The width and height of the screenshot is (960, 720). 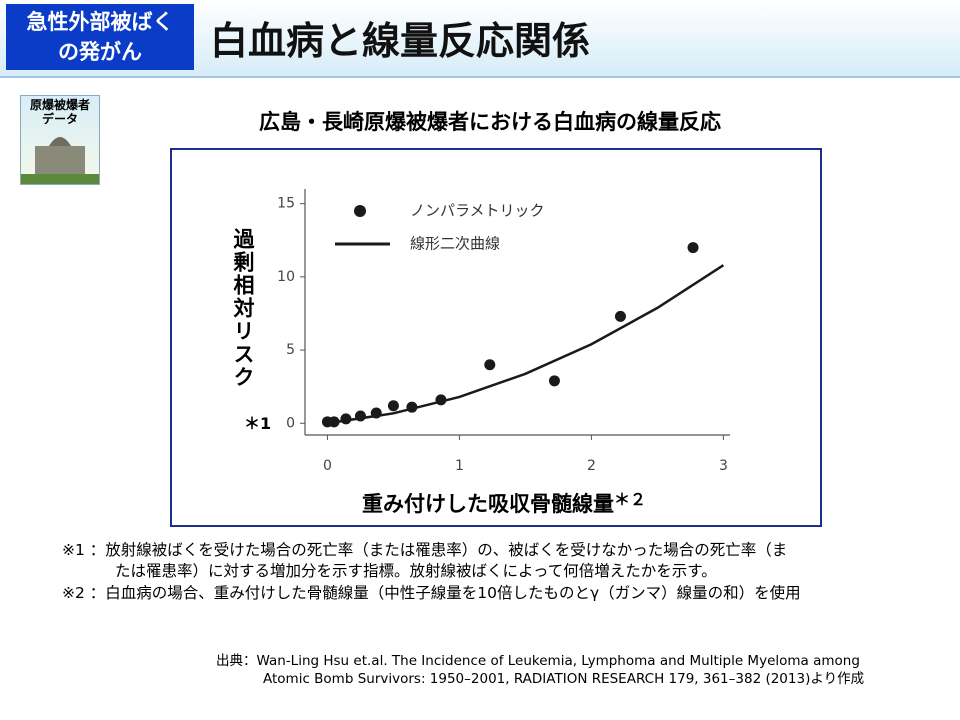 I want to click on x-tick-label: 2, so click(x=591, y=466).